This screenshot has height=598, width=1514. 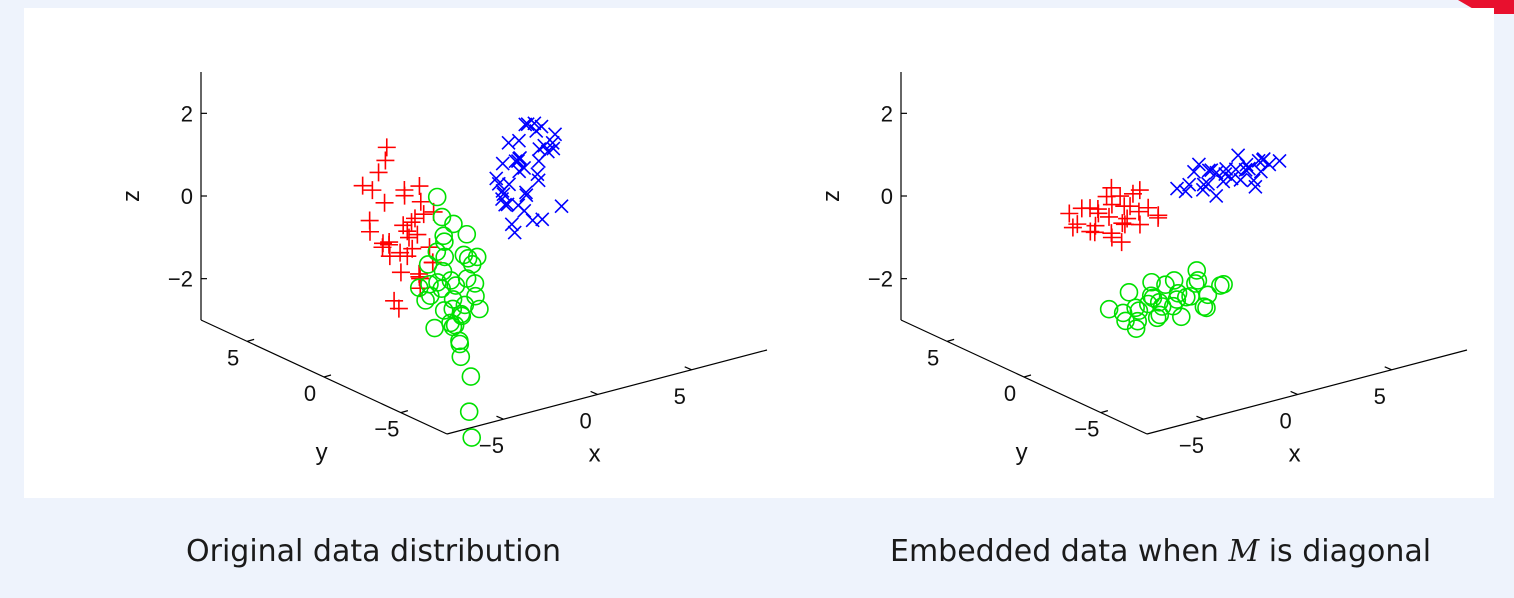 What do you see at coordinates (233, 357) in the screenshot?
I see `y-tick-label: 5` at bounding box center [233, 357].